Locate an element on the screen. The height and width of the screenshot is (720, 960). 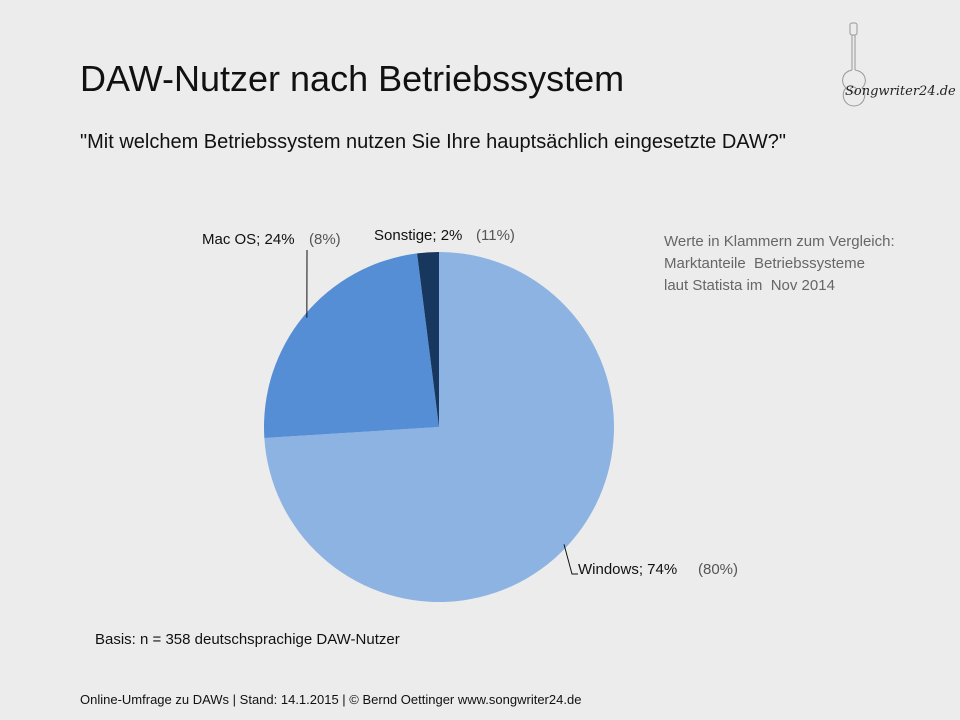
pie-slice-sonstige is located at coordinates (428, 339).